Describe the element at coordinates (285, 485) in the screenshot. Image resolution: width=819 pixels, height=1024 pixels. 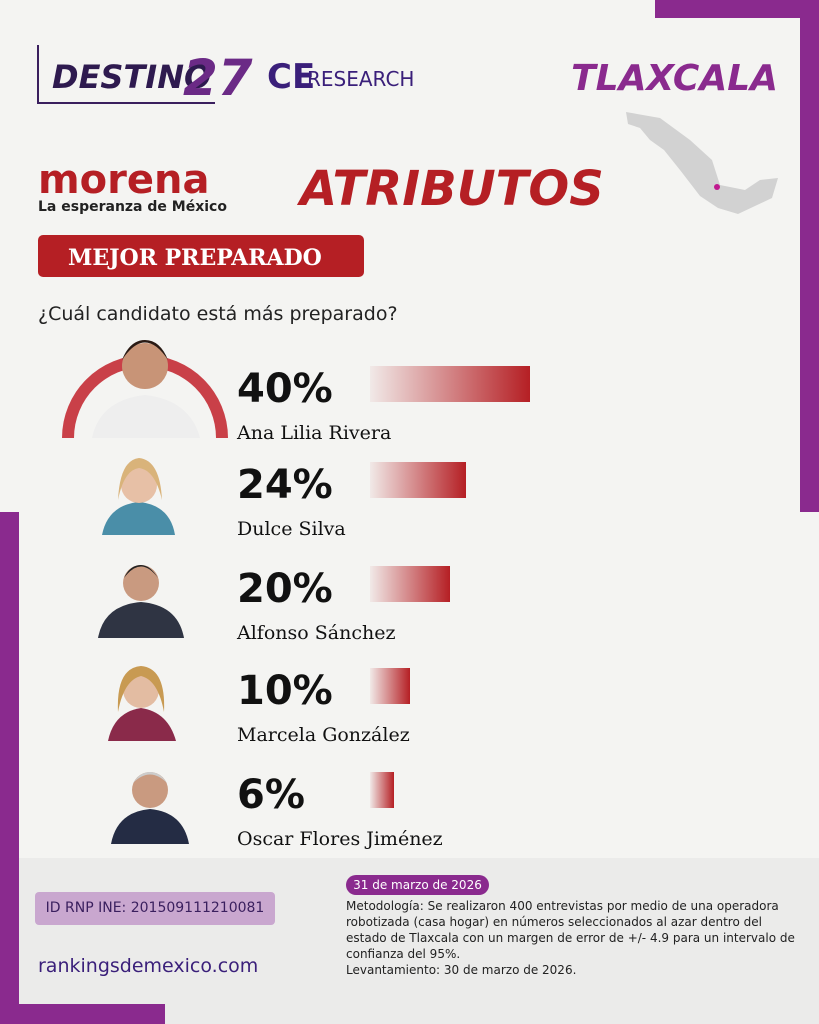
I see `value-label: 24%` at that location.